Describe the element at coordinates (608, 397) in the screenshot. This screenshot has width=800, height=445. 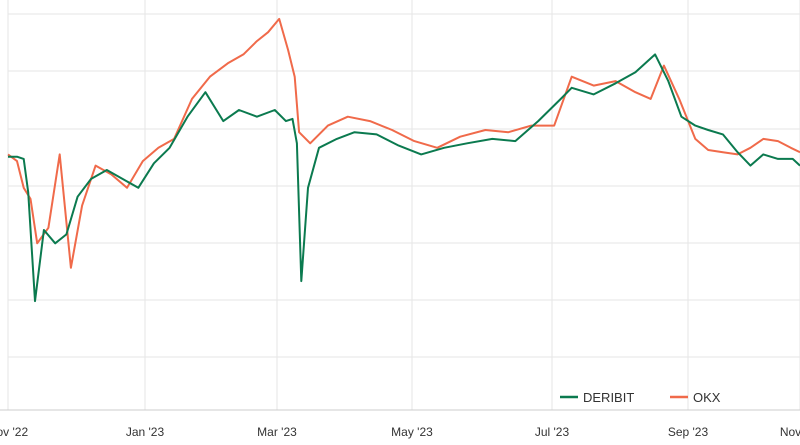
I see `legend-label-deribit: DERIBIT` at that location.